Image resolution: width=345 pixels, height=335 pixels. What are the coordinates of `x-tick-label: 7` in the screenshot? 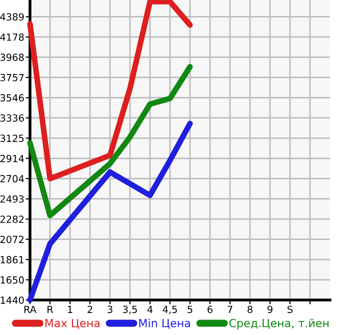 It's located at (230, 309).